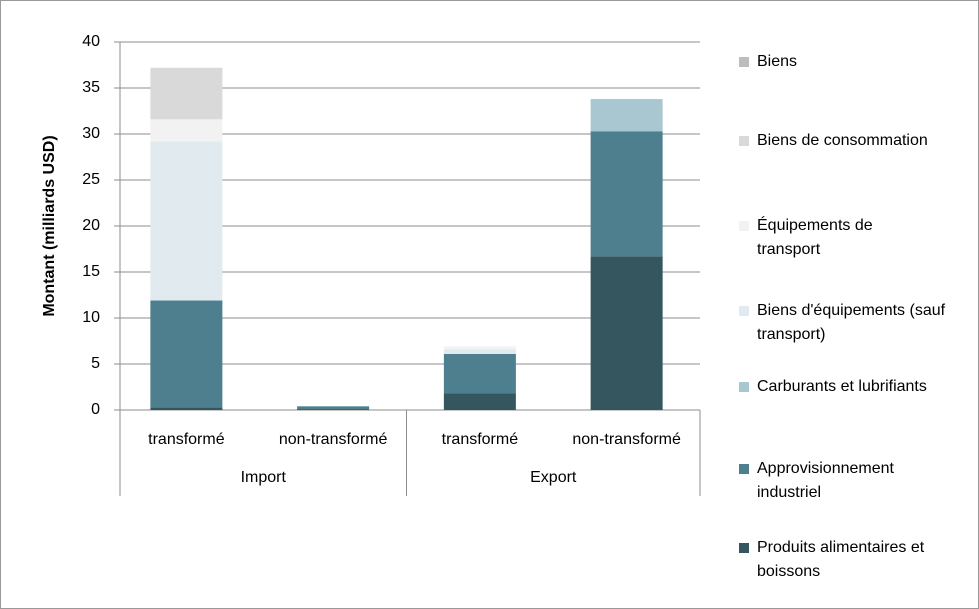 The width and height of the screenshot is (979, 609). What do you see at coordinates (91, 179) in the screenshot?
I see `y-tick-label: 25` at bounding box center [91, 179].